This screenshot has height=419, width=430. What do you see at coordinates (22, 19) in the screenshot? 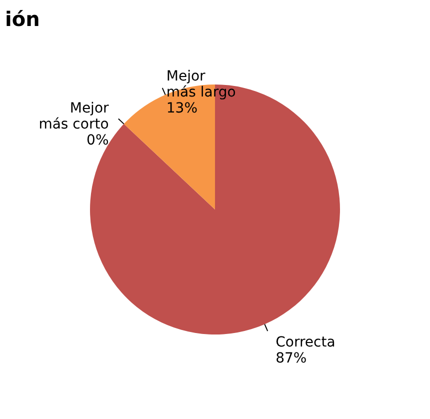
I see `chart-title: ión` at bounding box center [22, 19].